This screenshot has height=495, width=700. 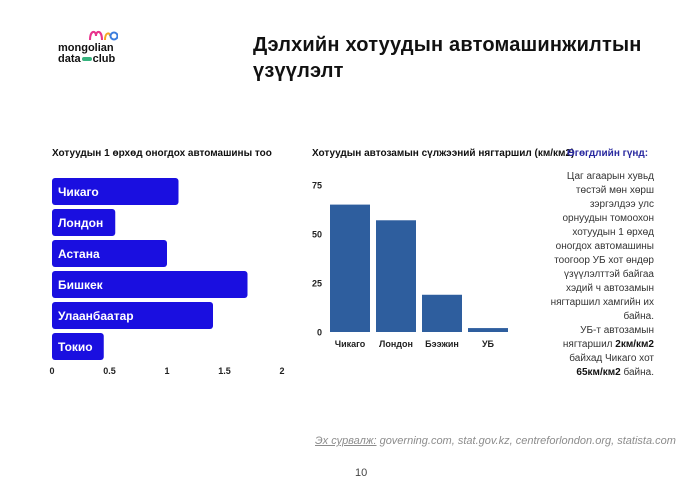 What do you see at coordinates (637, 372) in the screenshot?
I see `note-p2e: байна.` at bounding box center [637, 372].